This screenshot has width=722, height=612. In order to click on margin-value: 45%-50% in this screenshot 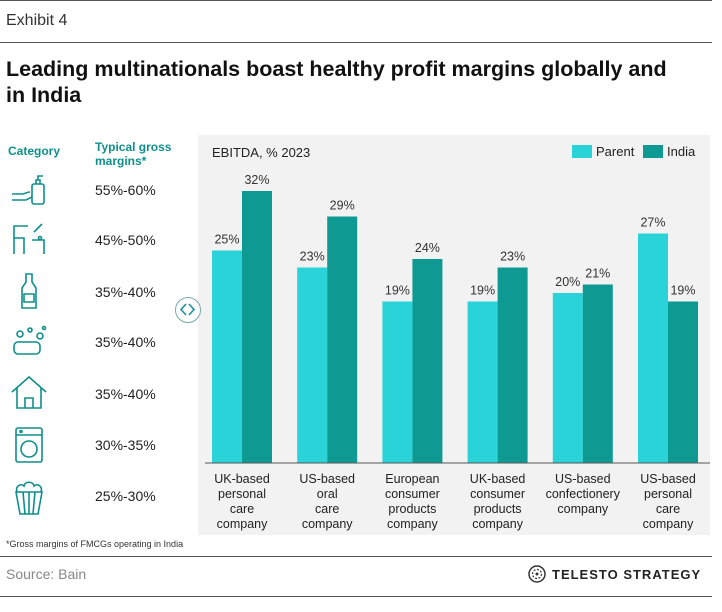, I will do `click(125, 240)`.